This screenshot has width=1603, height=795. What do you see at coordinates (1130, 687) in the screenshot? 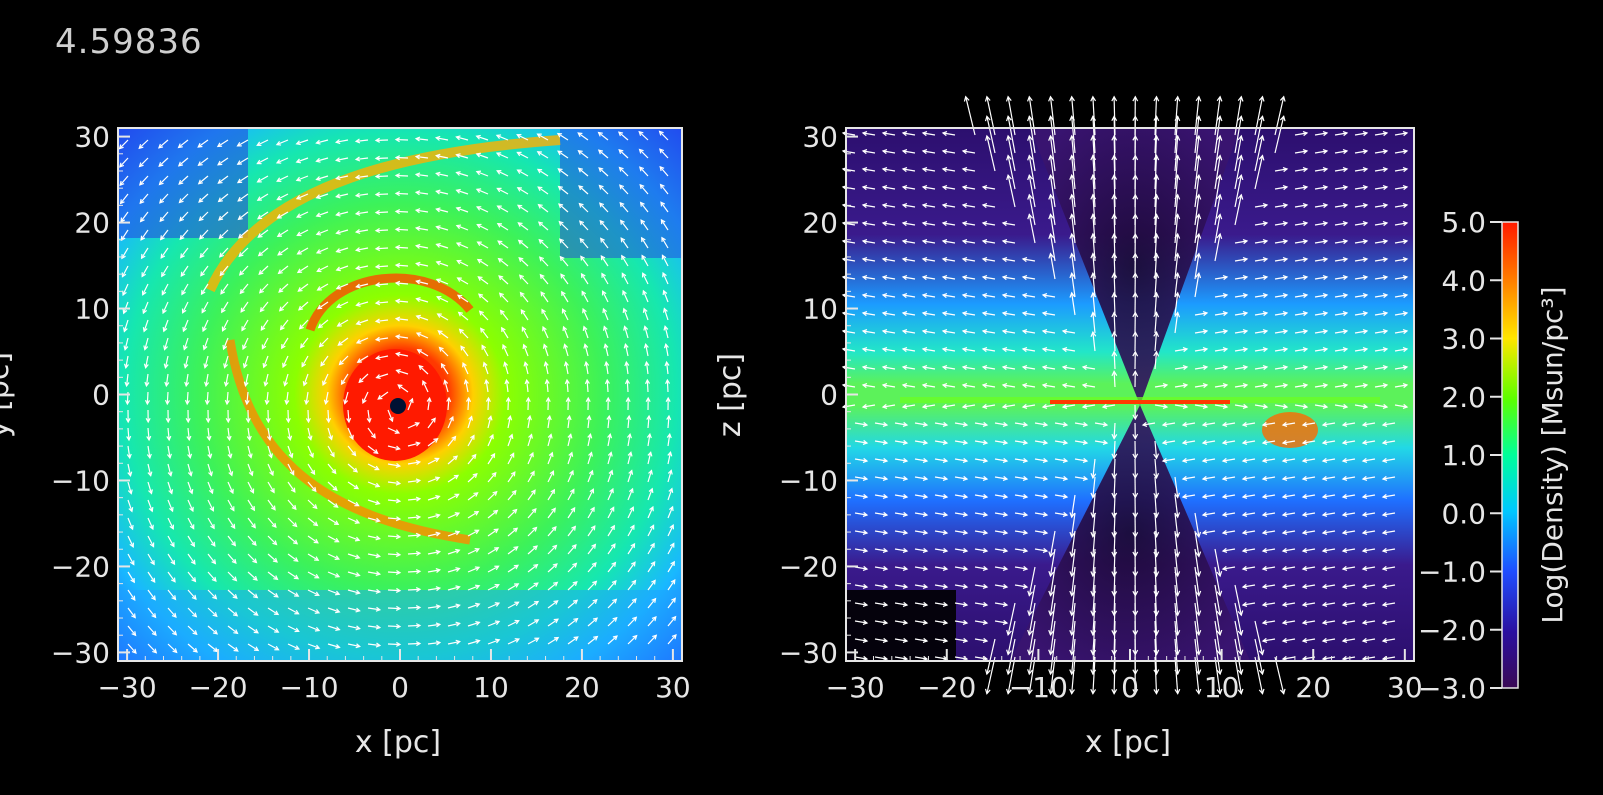
I see `panel2-xtick-label: 0` at bounding box center [1130, 687].